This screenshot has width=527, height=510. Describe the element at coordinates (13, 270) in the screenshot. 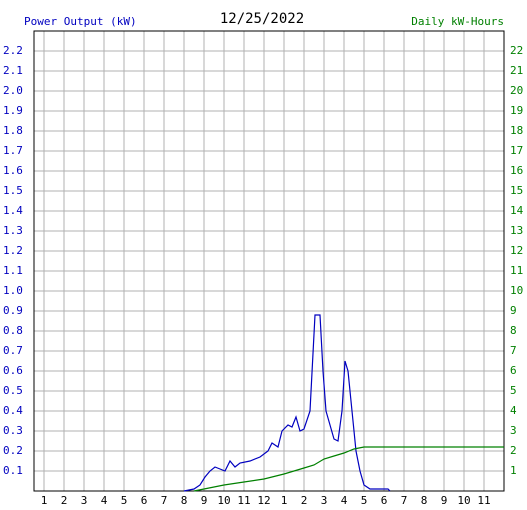

I see `y-tick-label: 1.1` at that location.